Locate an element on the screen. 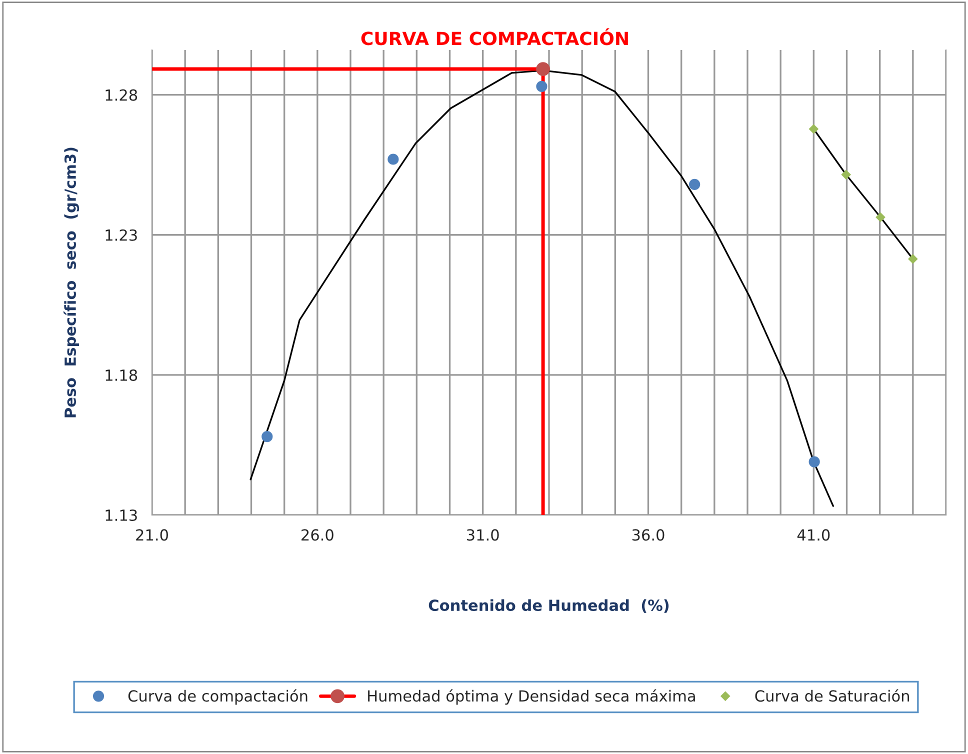  x-axis-title: Contenido de Humedad (%) is located at coordinates (548, 606).